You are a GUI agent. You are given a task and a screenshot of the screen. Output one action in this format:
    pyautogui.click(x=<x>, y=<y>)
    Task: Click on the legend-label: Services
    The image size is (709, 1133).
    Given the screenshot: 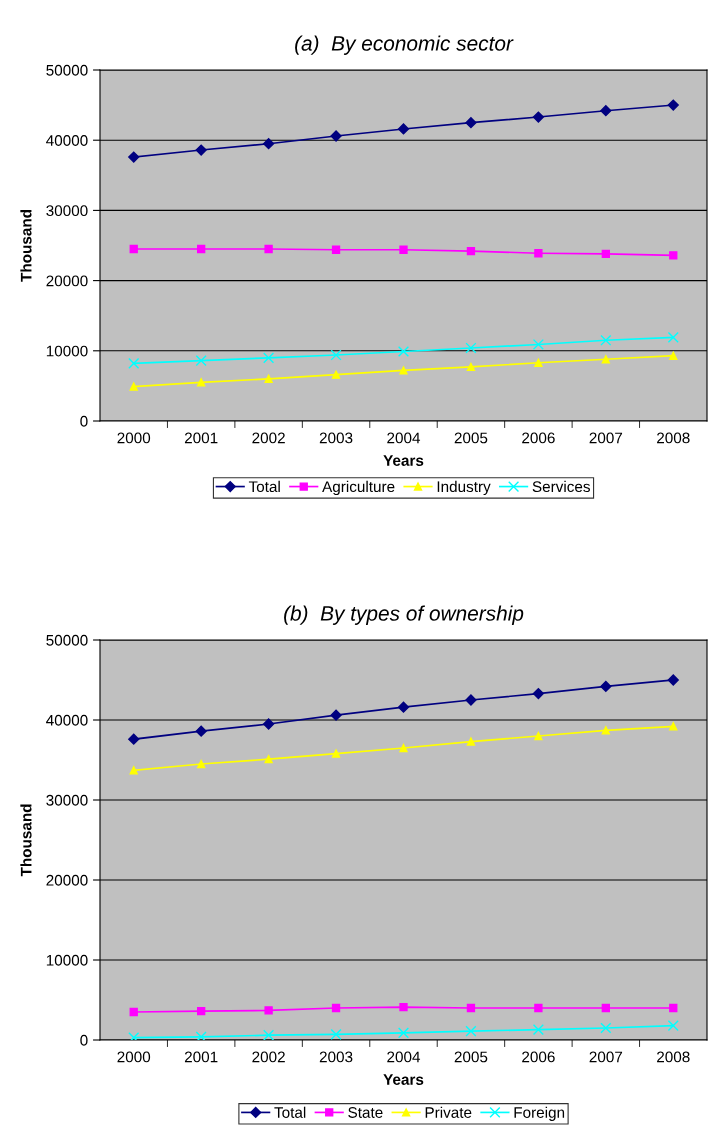 What is the action you would take?
    pyautogui.click(x=561, y=486)
    